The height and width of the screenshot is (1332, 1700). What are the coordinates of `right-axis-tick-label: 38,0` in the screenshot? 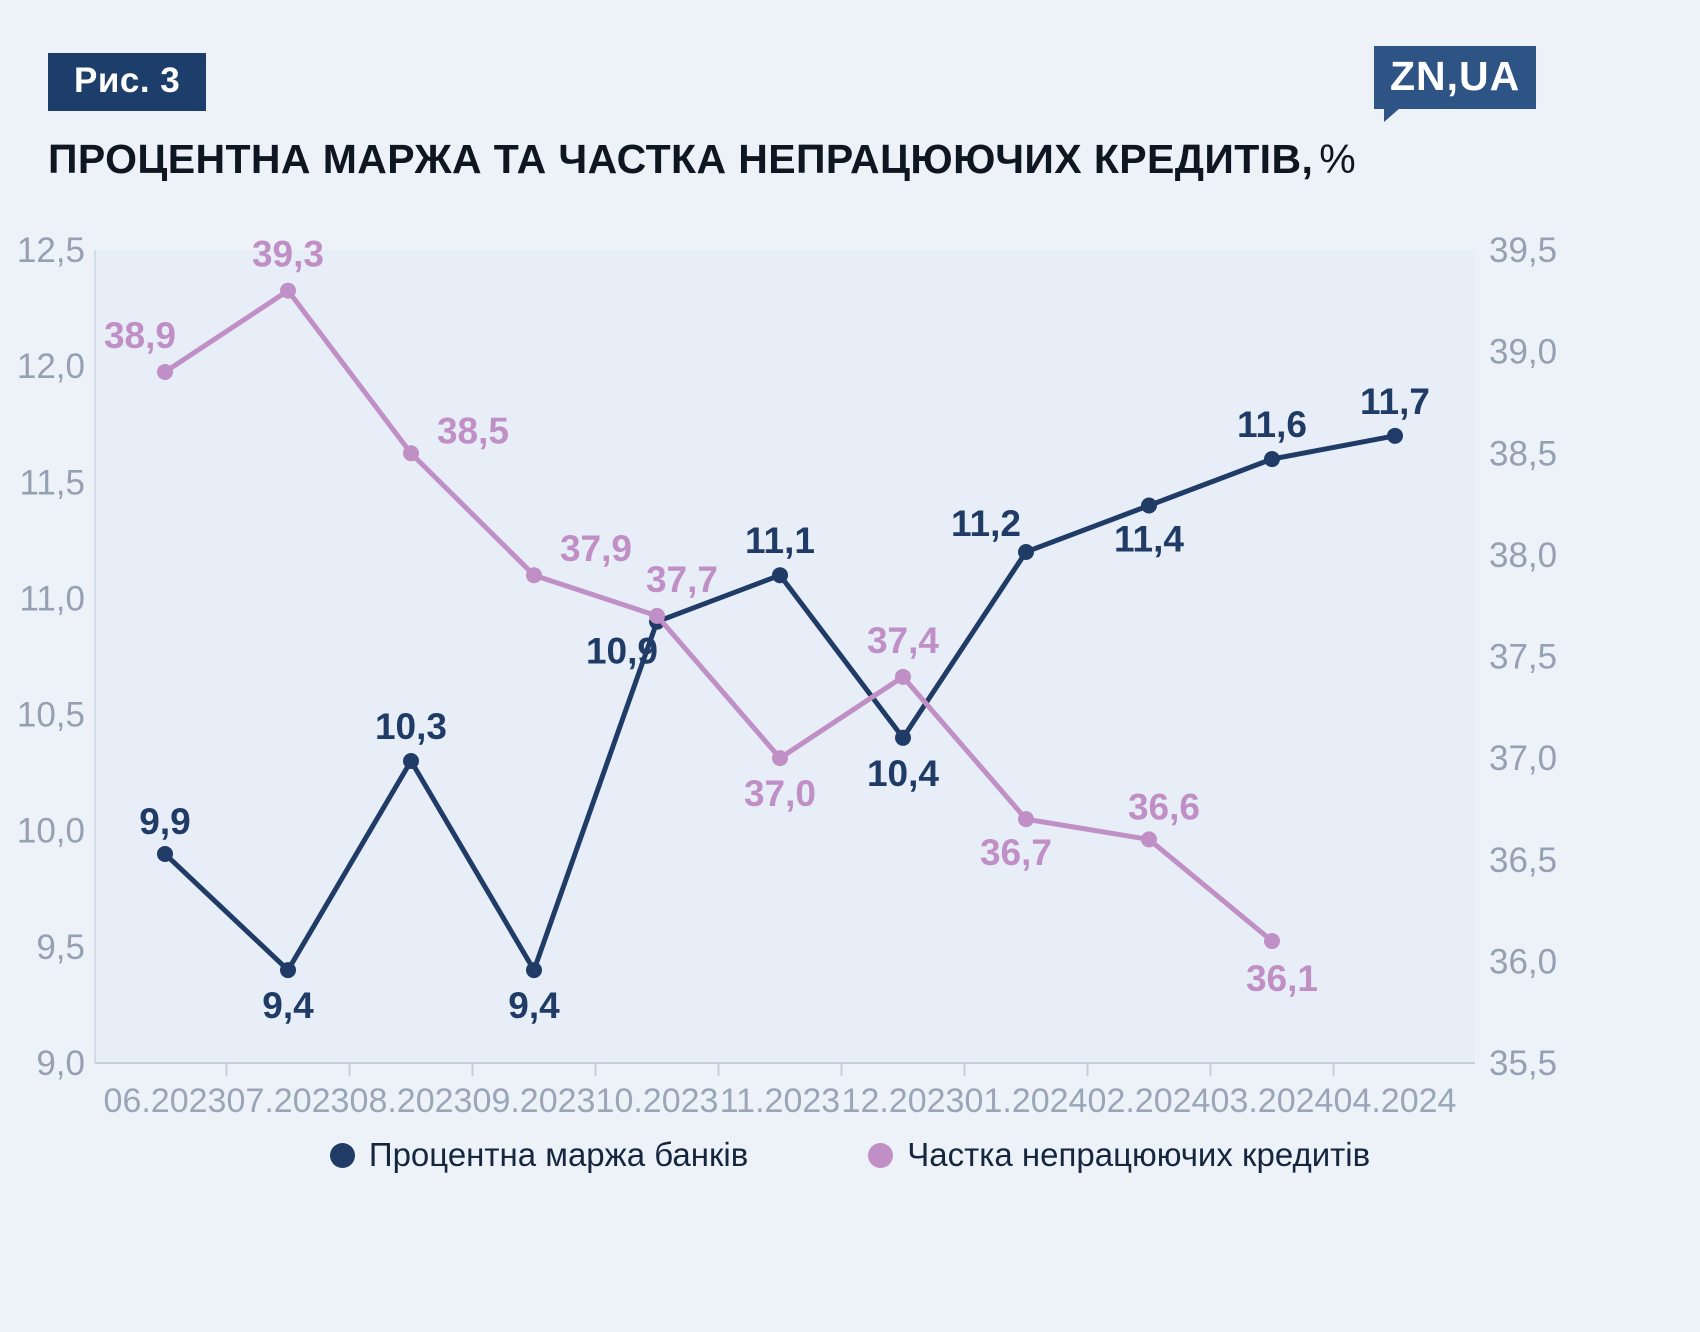 It's located at (1523, 555).